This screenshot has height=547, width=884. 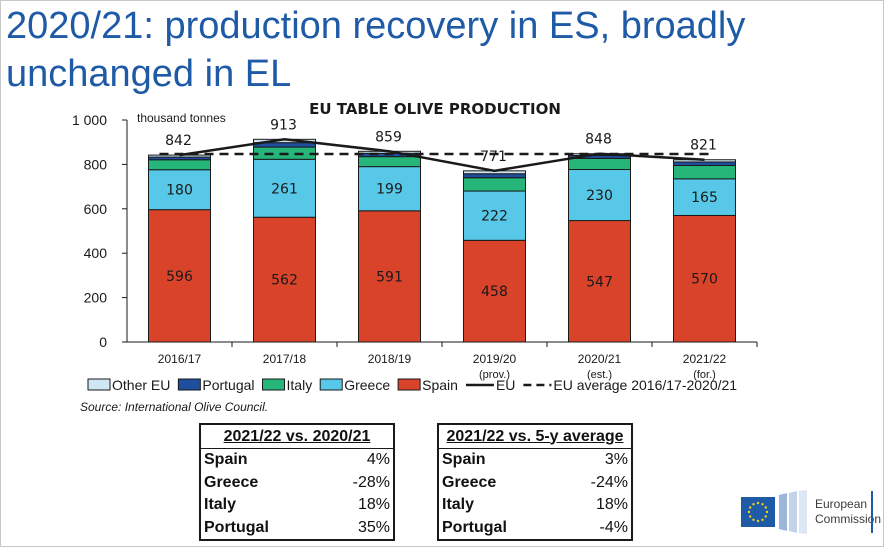 I want to click on data-label-spain: 591, so click(x=389, y=277).